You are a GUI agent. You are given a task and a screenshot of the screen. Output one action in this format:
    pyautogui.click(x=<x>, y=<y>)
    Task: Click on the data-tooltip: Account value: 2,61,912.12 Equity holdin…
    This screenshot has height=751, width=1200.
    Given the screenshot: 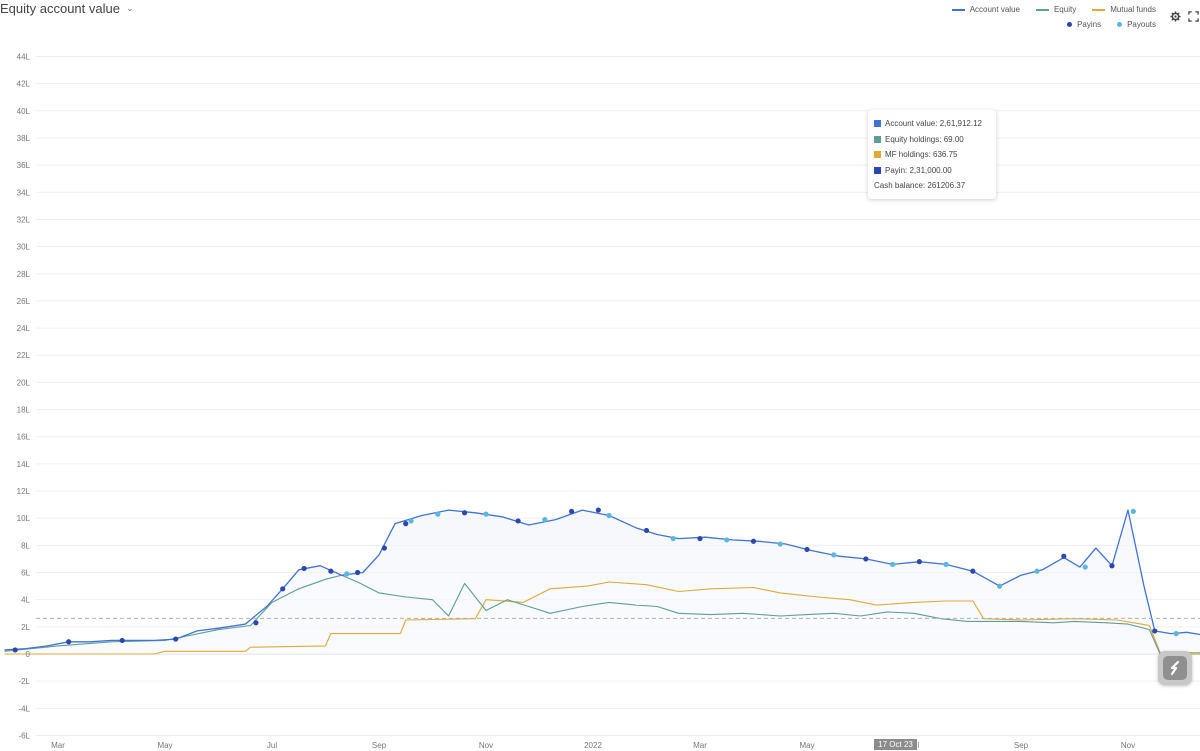 What is the action you would take?
    pyautogui.click(x=932, y=154)
    